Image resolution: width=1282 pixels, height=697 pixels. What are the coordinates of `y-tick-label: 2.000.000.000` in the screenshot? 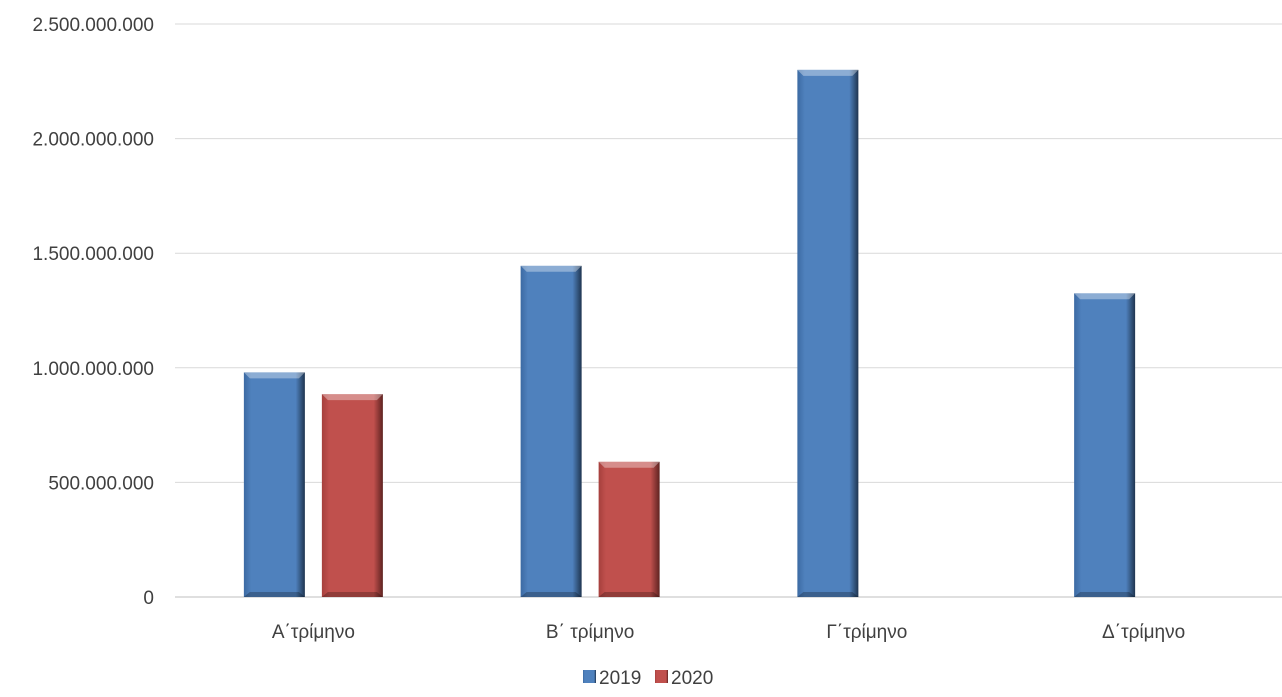 It's located at (93, 140).